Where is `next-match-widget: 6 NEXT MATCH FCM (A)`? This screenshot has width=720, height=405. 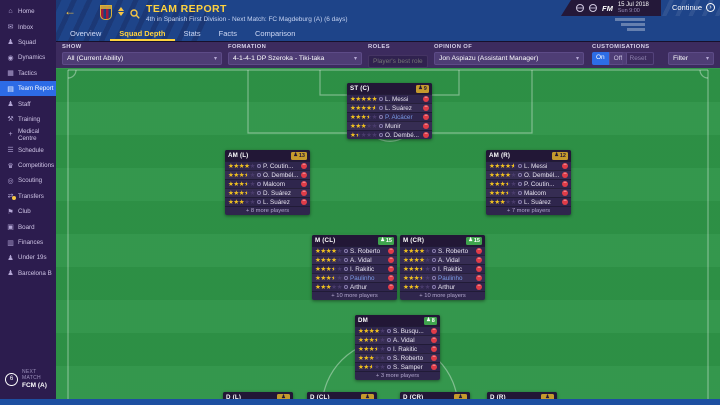
next-match-widget: 6 NEXT MATCH FCM (A) is located at coordinates (28, 379).